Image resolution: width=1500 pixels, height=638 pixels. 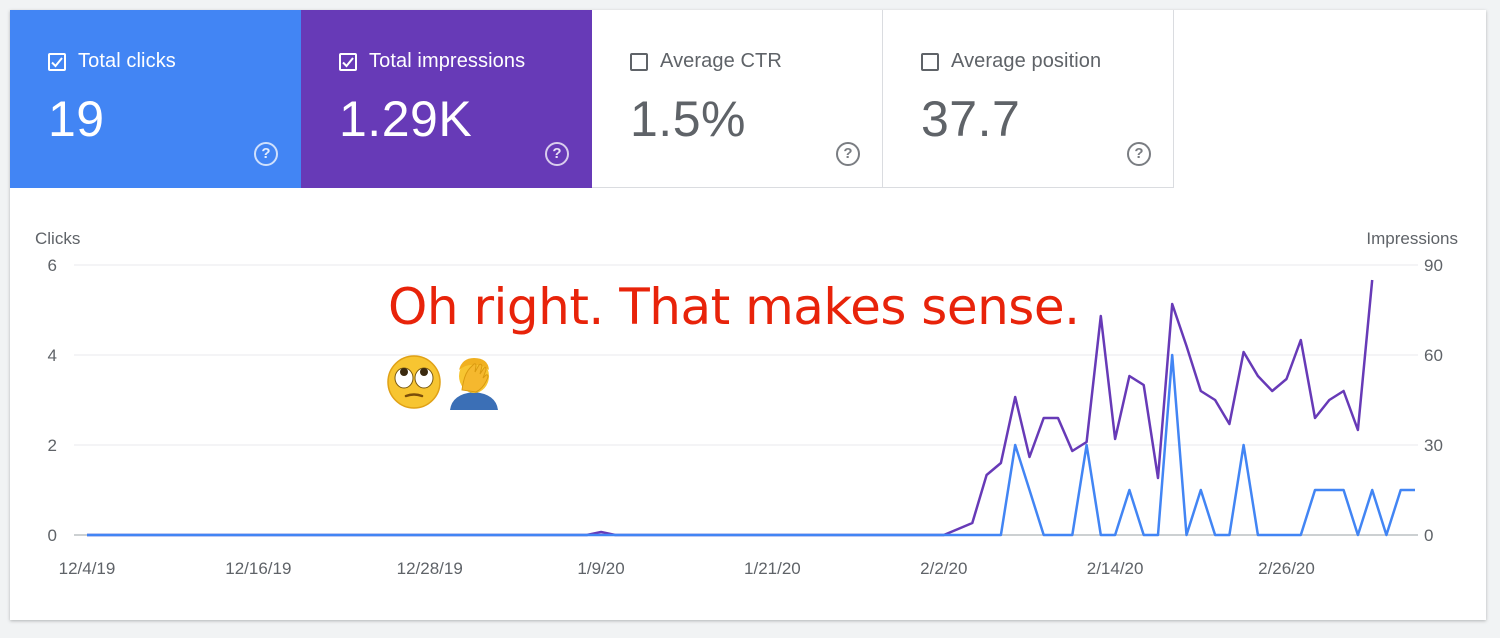 What do you see at coordinates (1115, 568) in the screenshot?
I see `x-tick: 2/14/20` at bounding box center [1115, 568].